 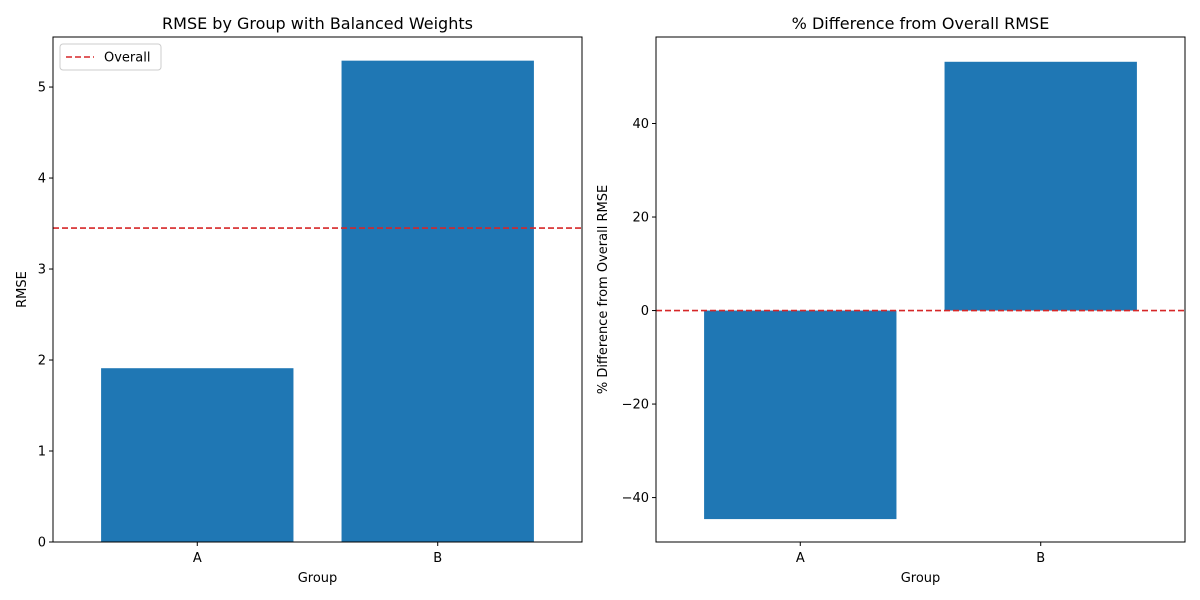 I want to click on y-axis-label: RMSE, so click(x=22, y=289).